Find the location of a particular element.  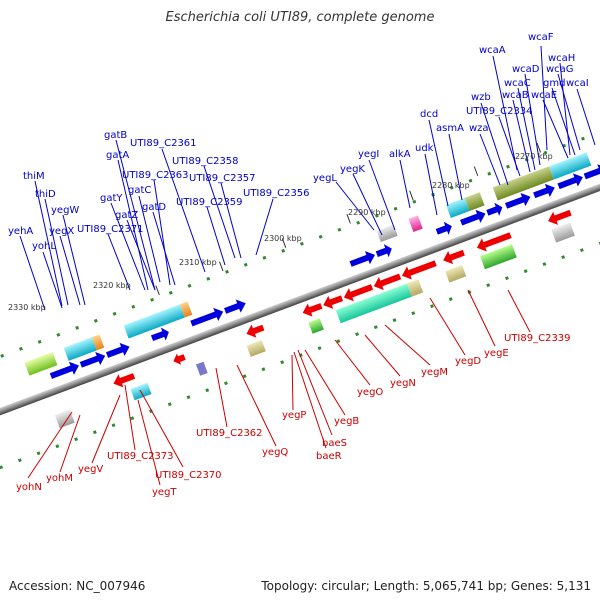

gene-label: wcaD is located at coordinates (526, 69).